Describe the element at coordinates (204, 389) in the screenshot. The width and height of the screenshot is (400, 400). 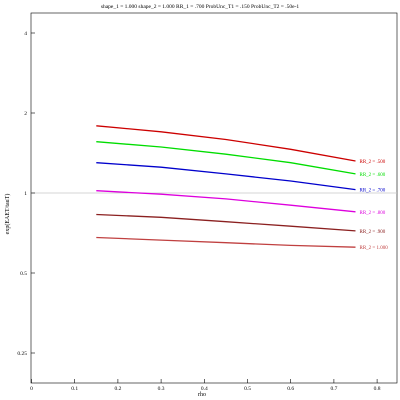
I see `x-tick-label: 0.4` at that location.